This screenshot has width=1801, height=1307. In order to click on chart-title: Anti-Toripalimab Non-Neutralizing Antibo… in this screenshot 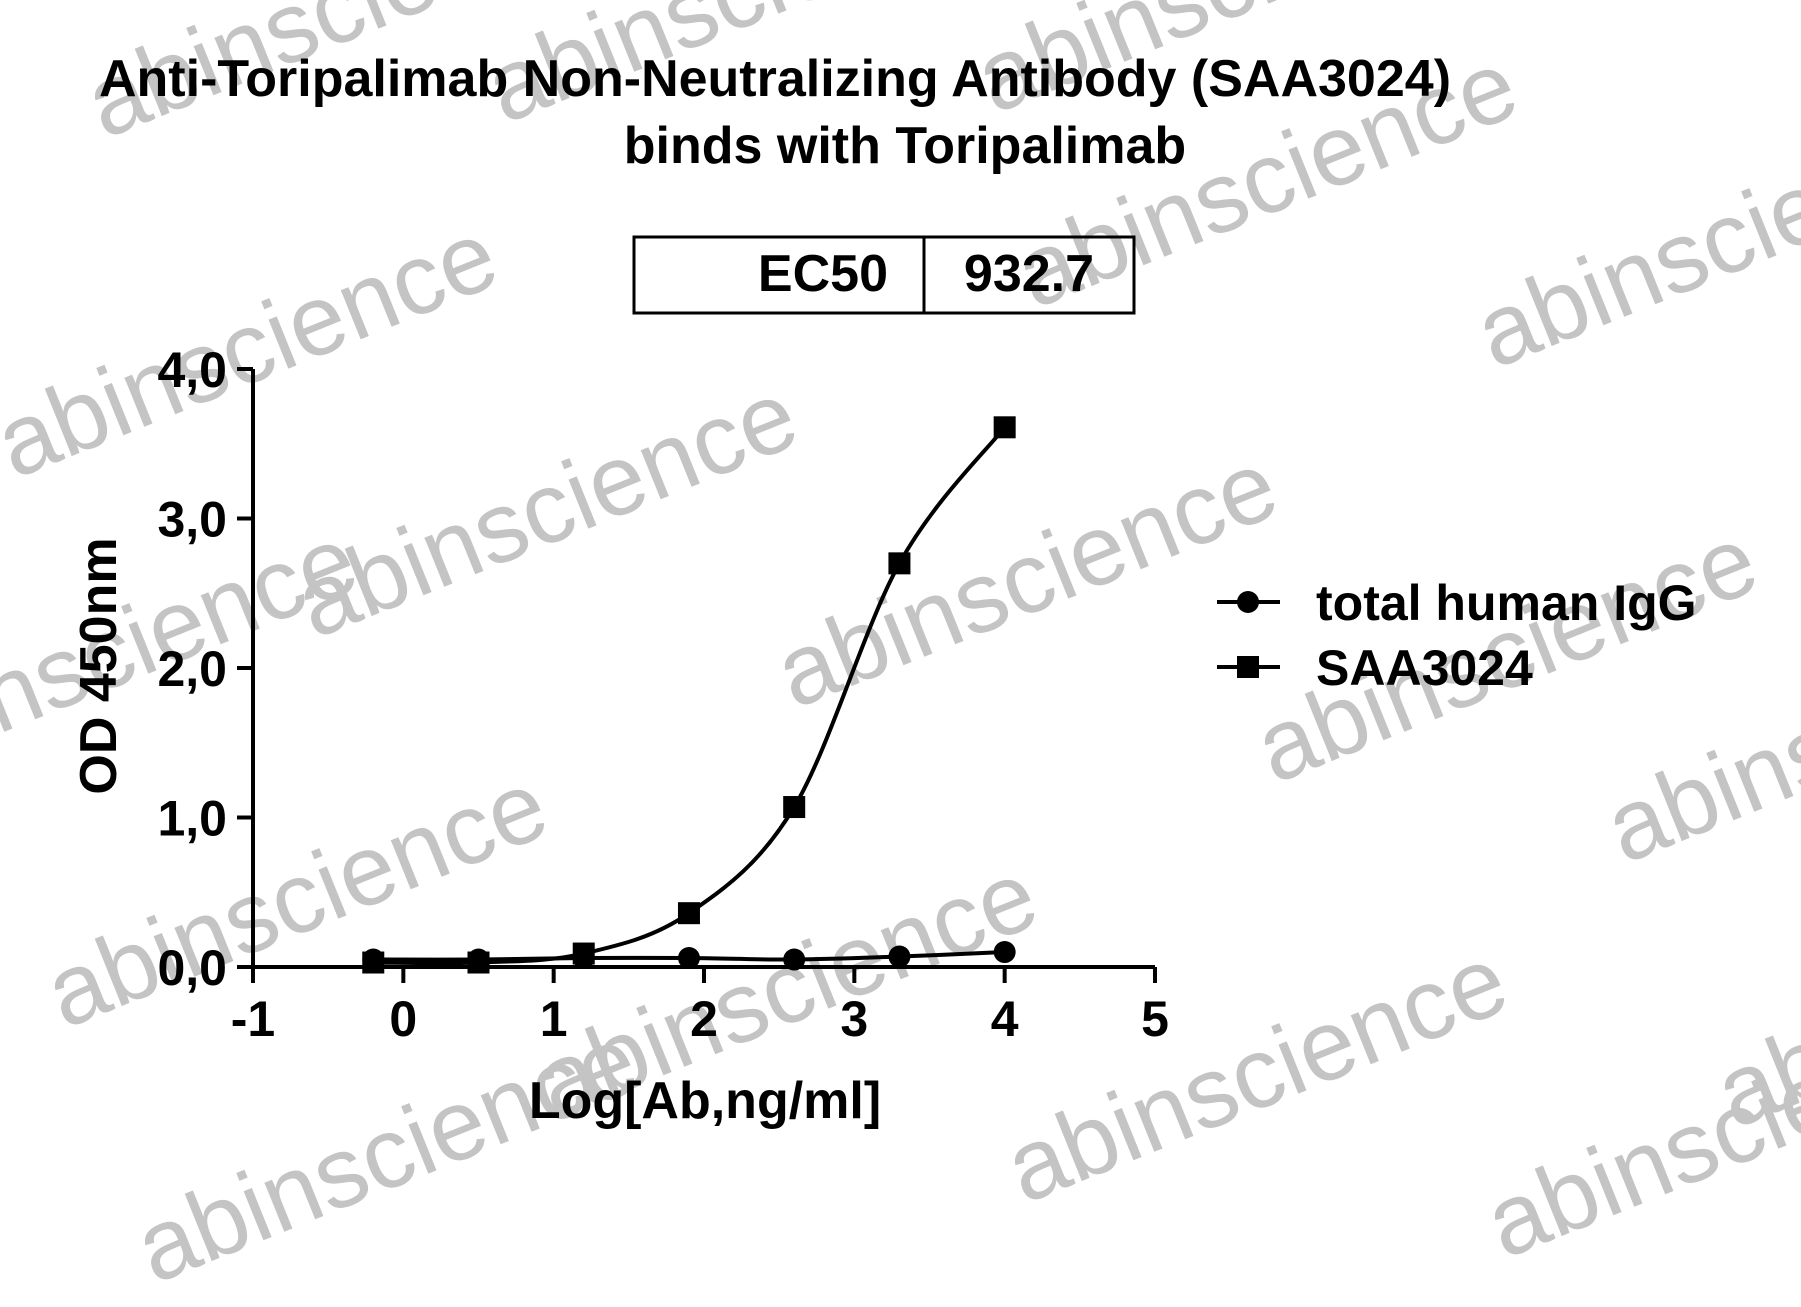, I will do `click(775, 79)`.